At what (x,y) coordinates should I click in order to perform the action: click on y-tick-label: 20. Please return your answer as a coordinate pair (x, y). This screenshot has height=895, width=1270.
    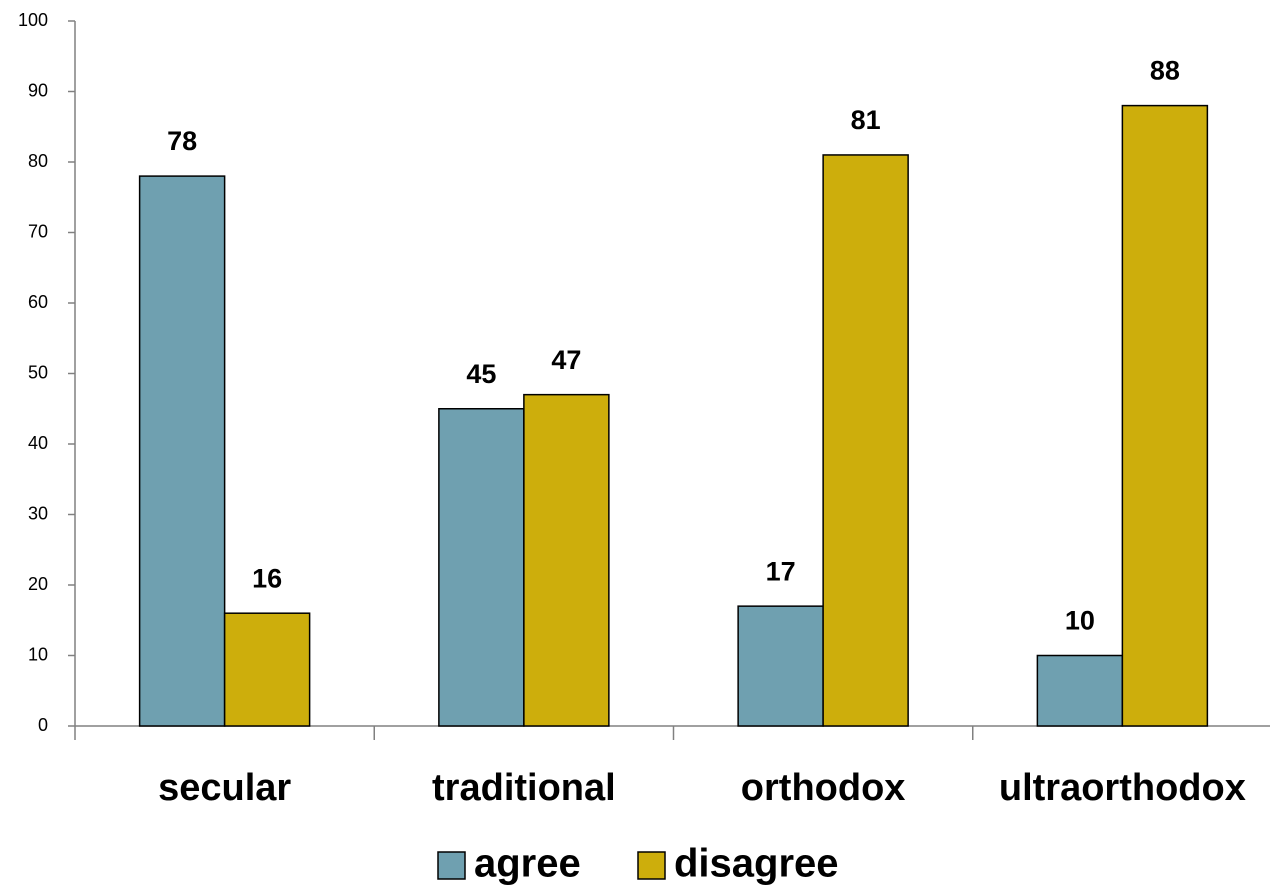
    Looking at the image, I should click on (38, 584).